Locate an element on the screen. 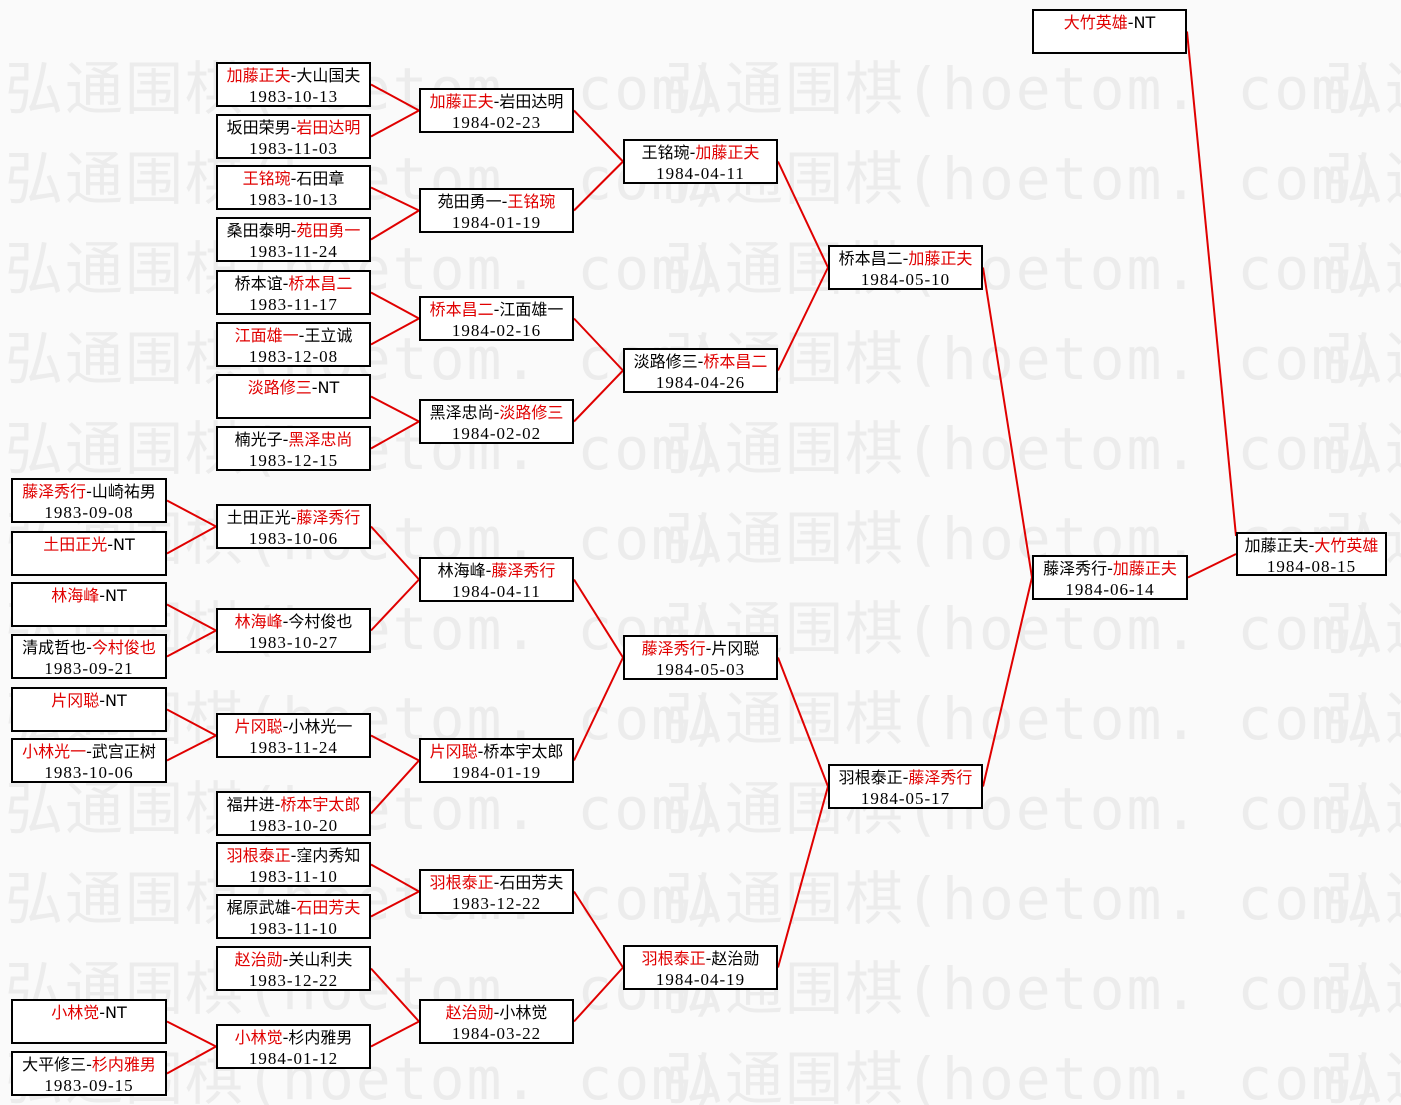  match-box: 桥本昌二-加藤正夫 1984-05-10 is located at coordinates (905, 267).